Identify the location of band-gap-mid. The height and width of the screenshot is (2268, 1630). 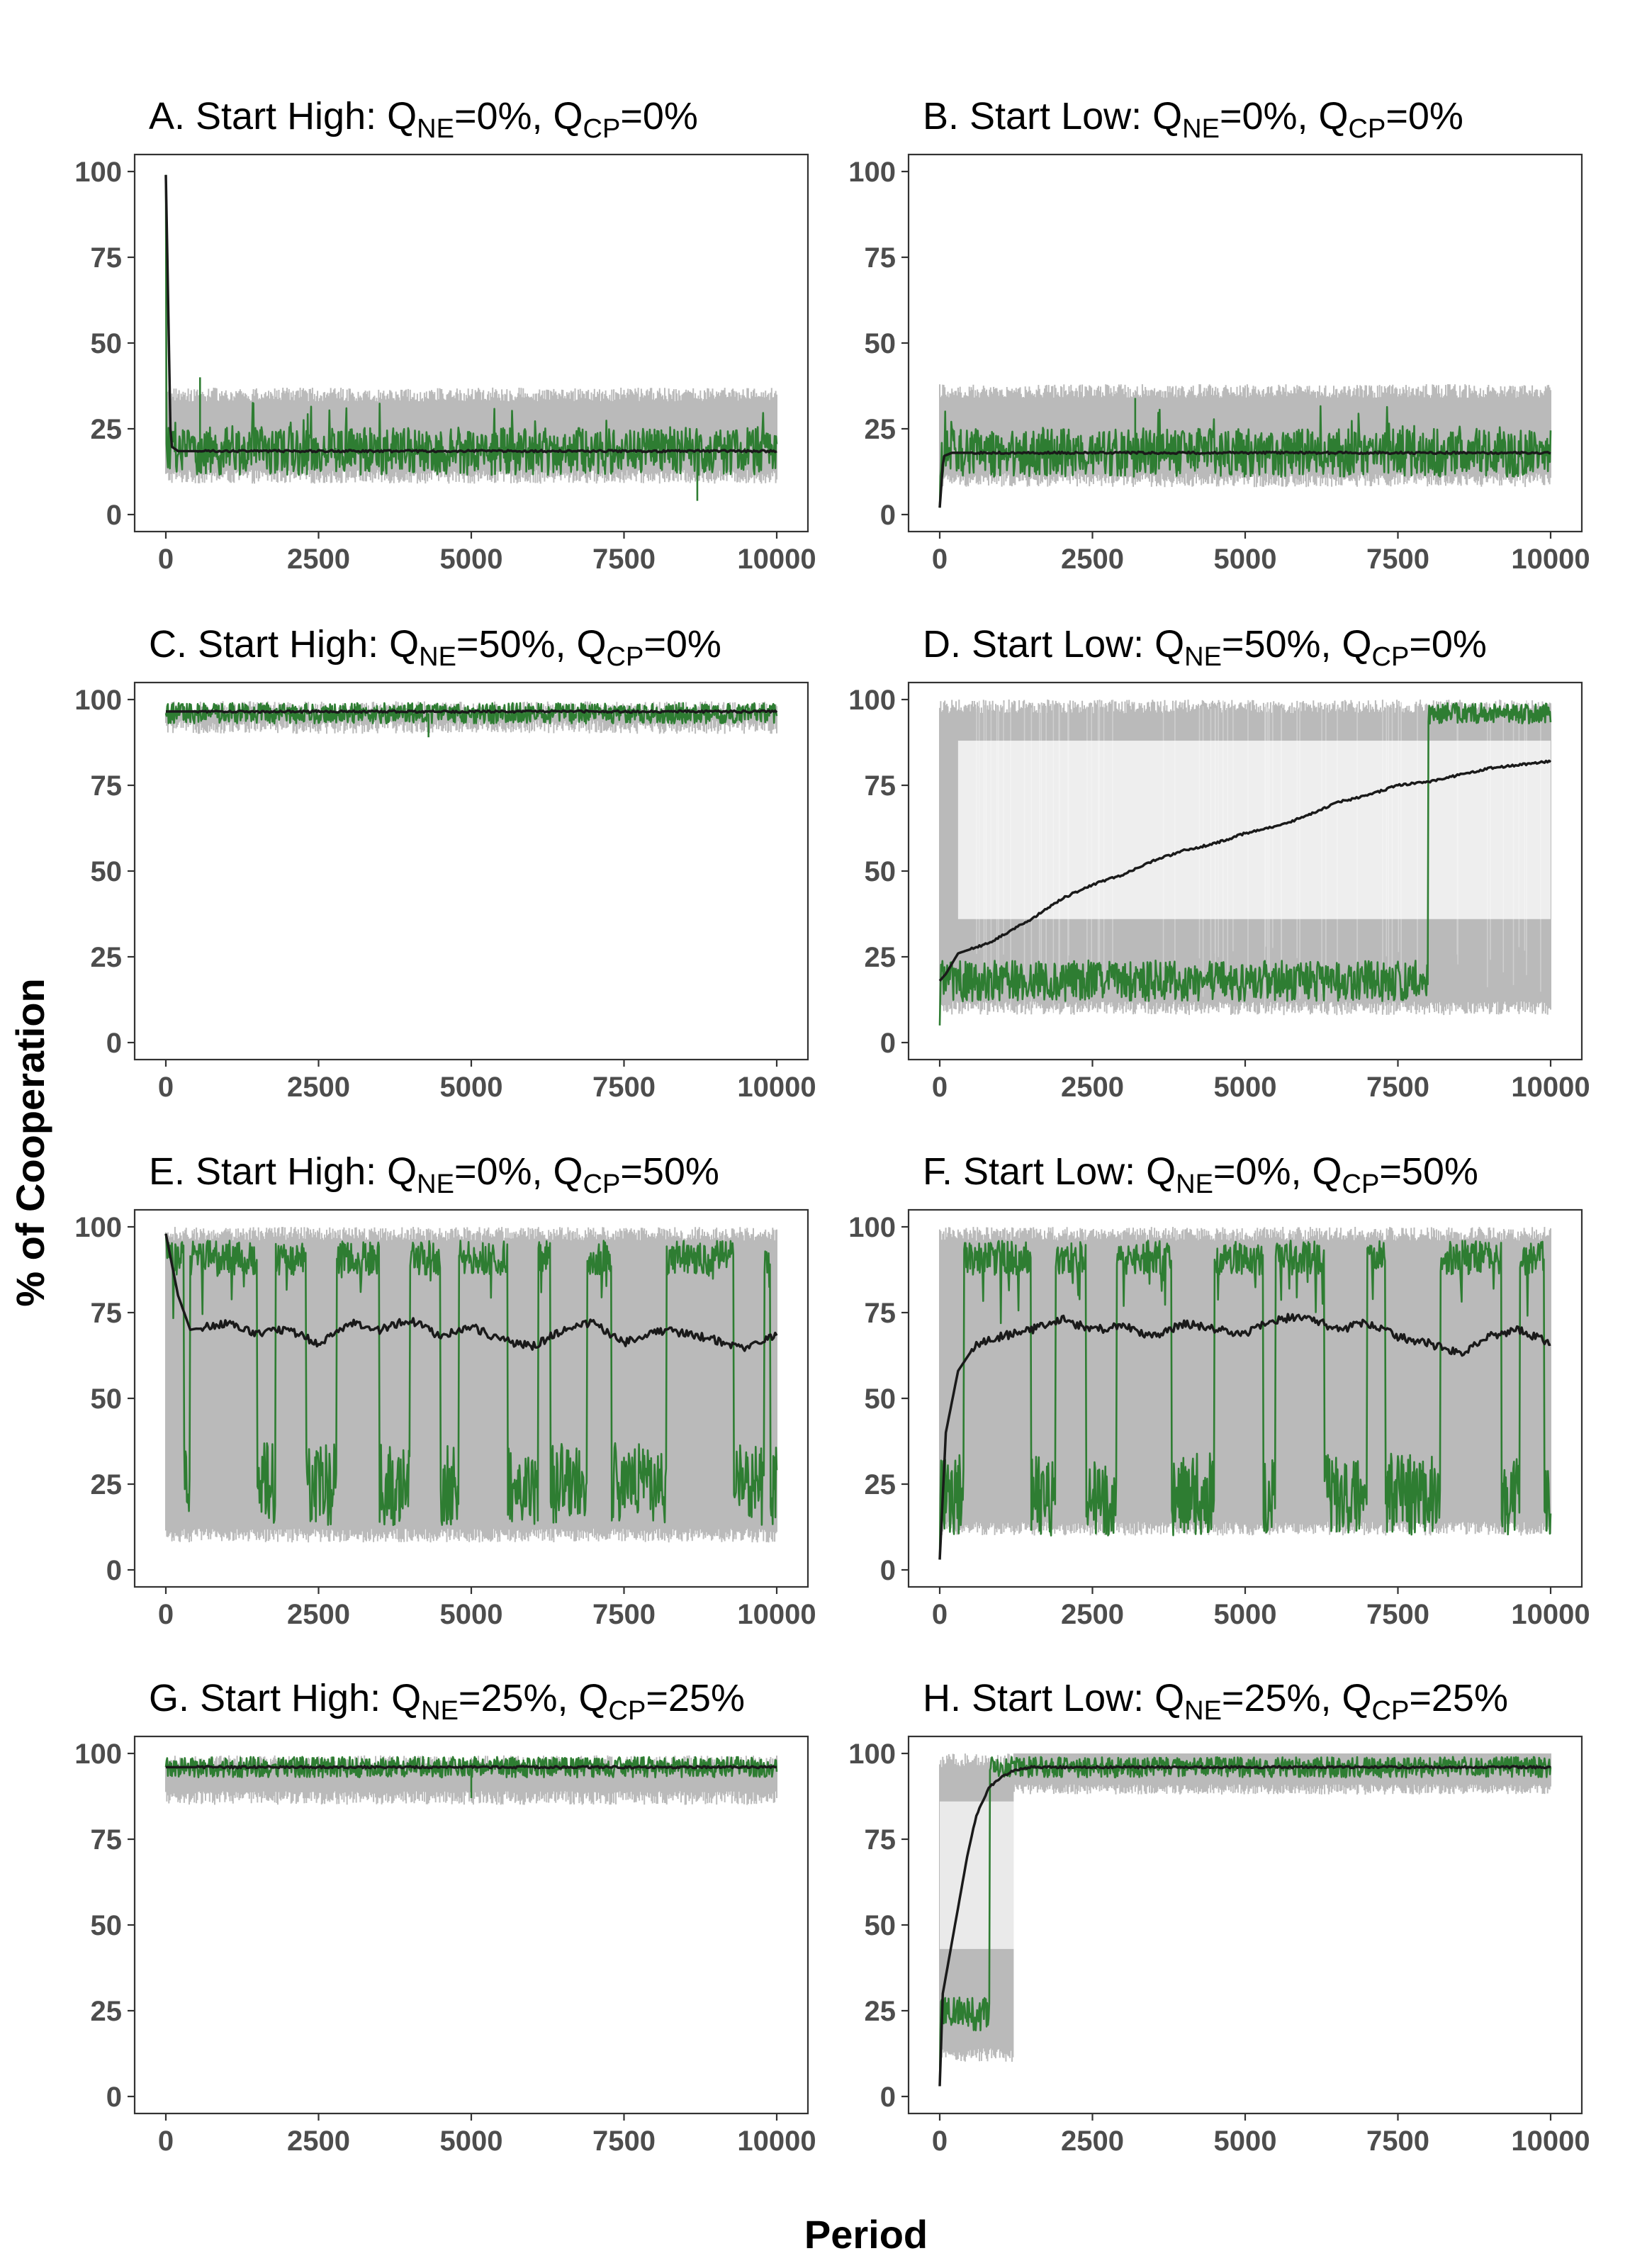
(978, 1875).